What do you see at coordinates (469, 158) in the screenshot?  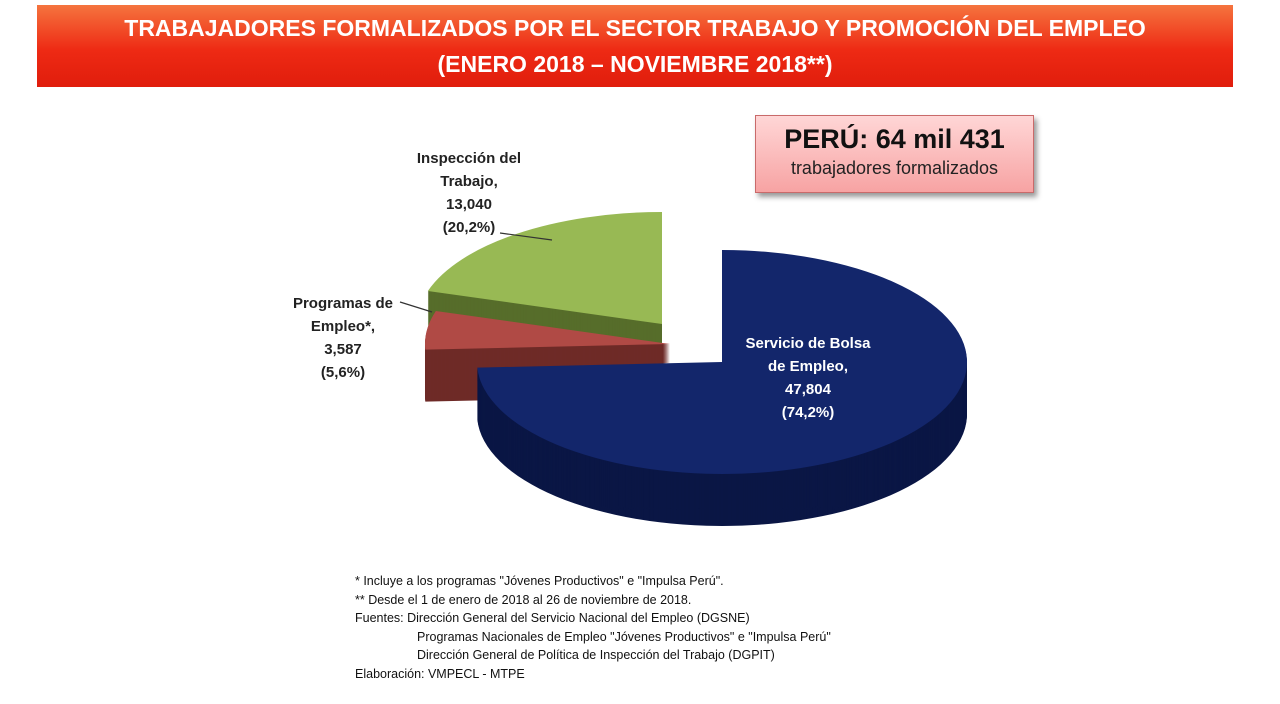 I see `data-label-2: Inspección del` at bounding box center [469, 158].